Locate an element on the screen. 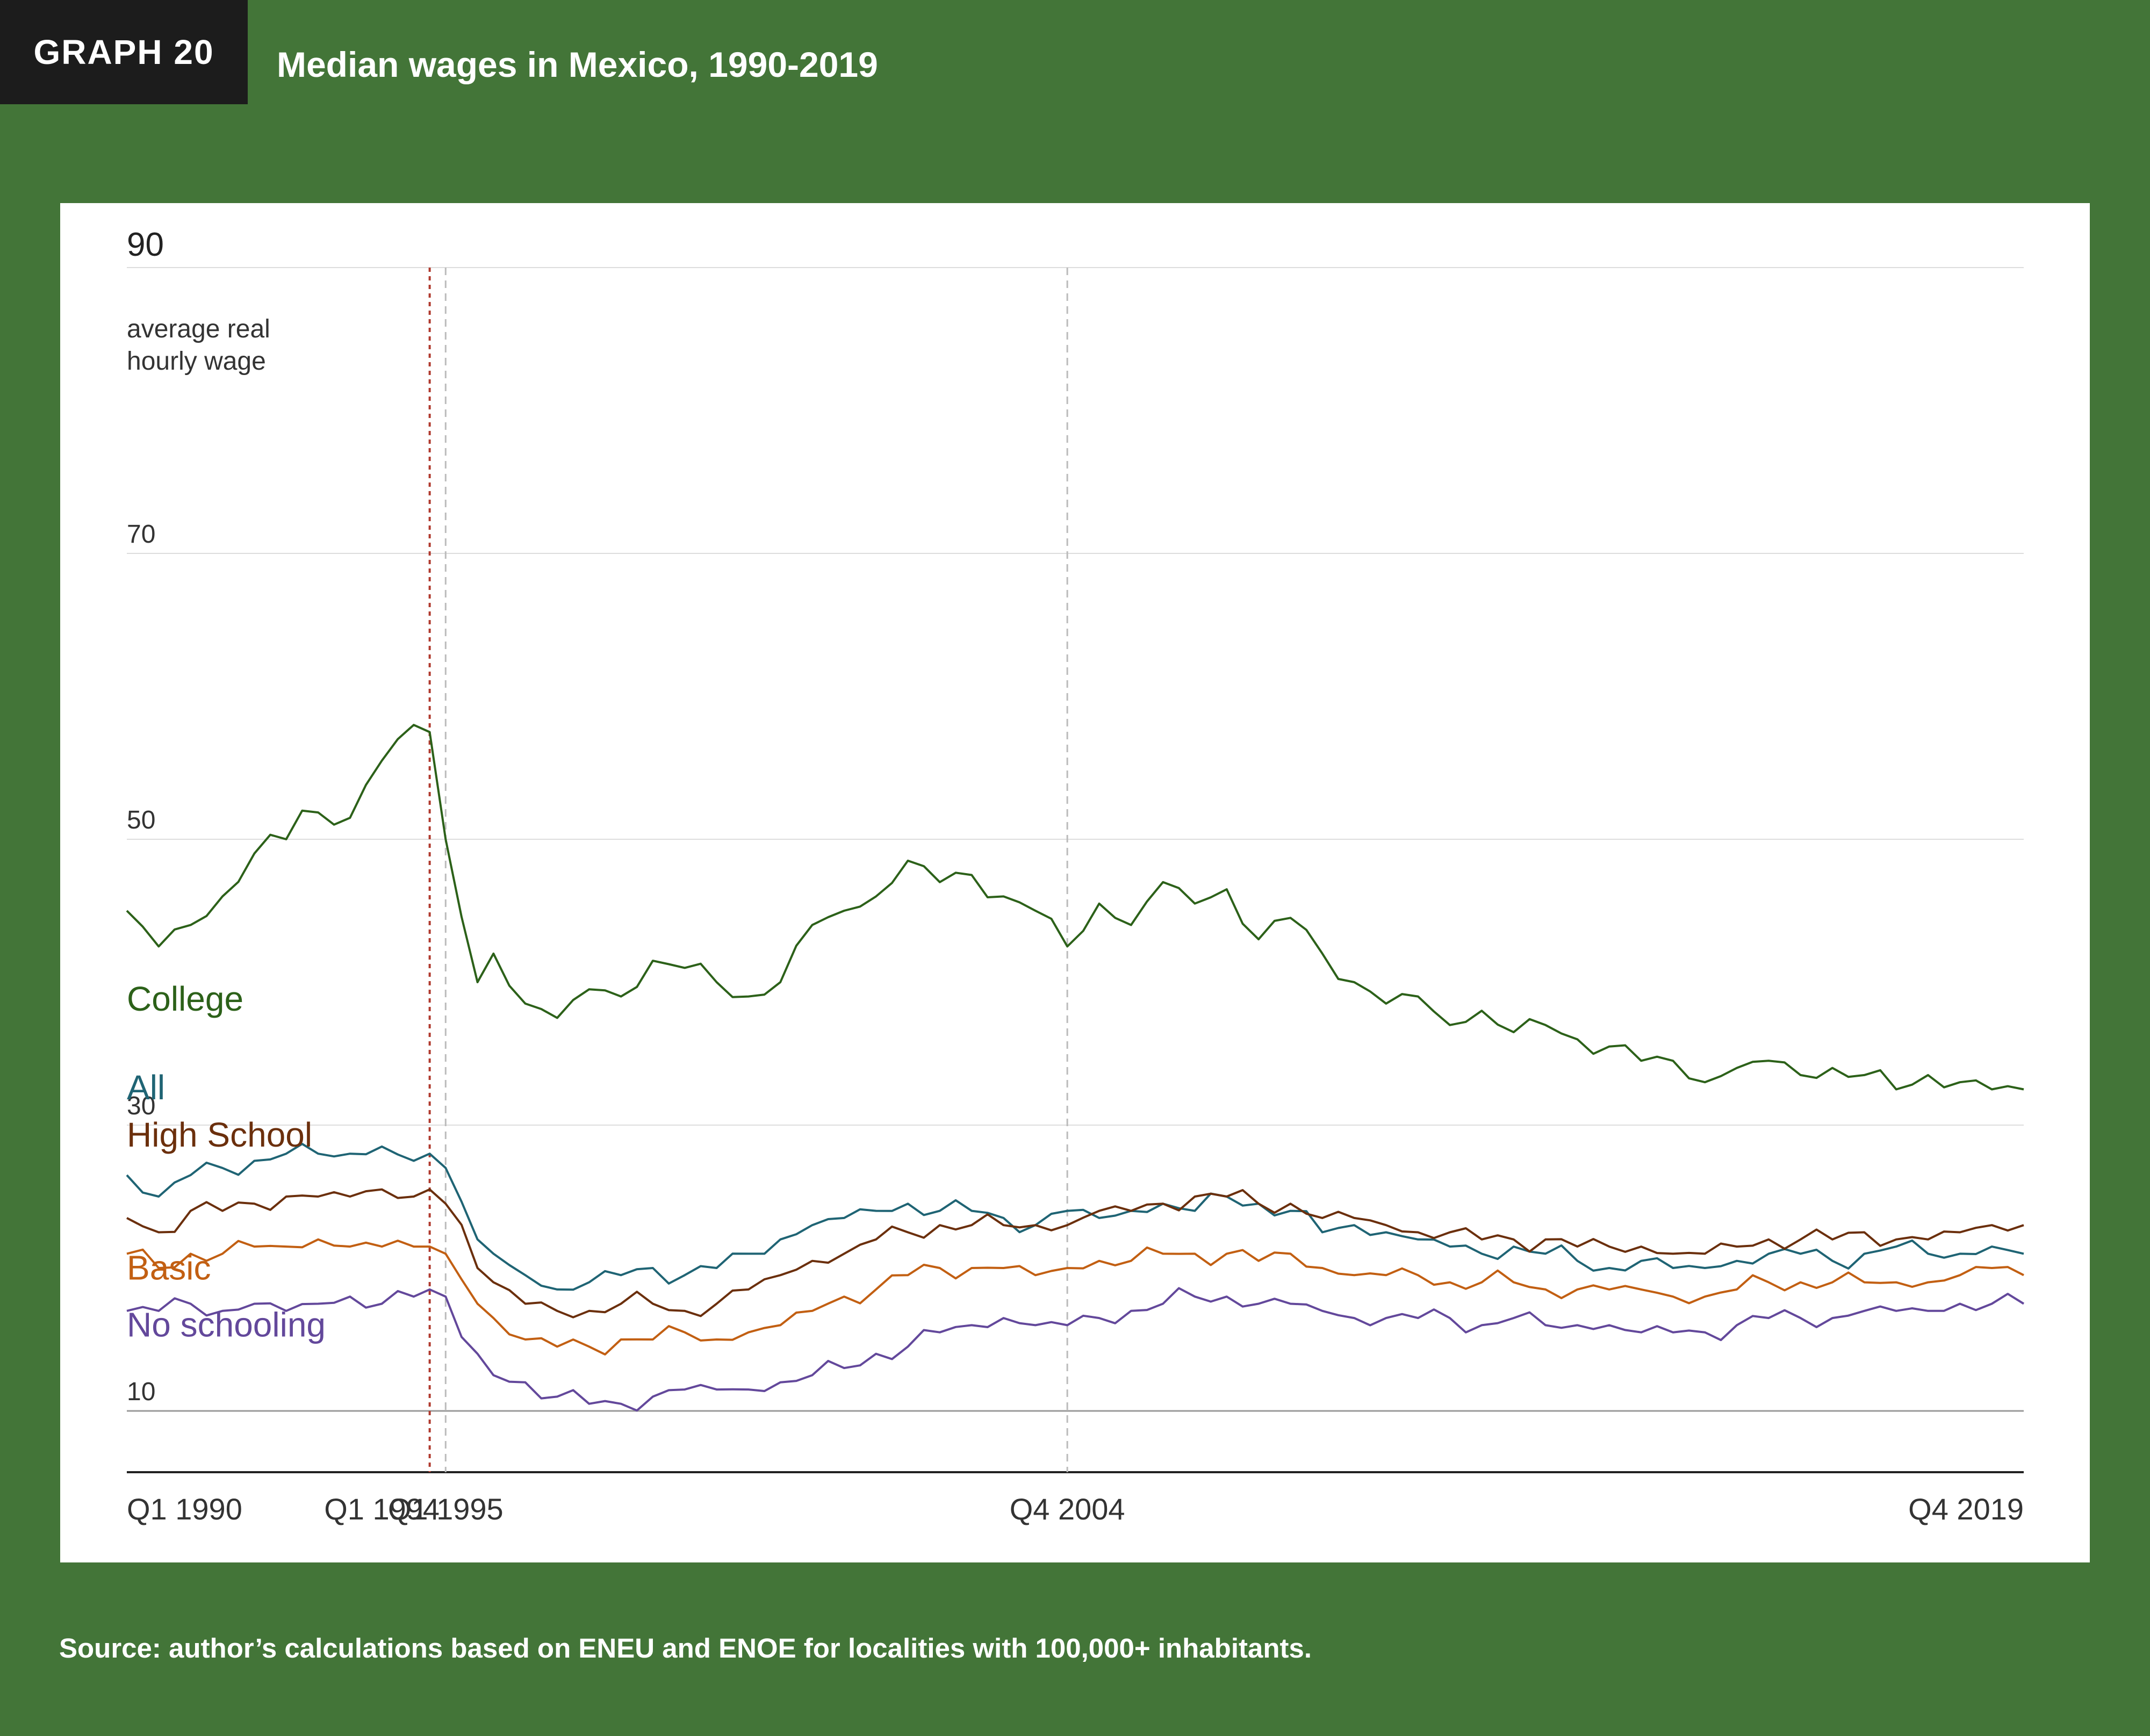  x-tick-label-q1-1995: Q1 1995 is located at coordinates (446, 1509).